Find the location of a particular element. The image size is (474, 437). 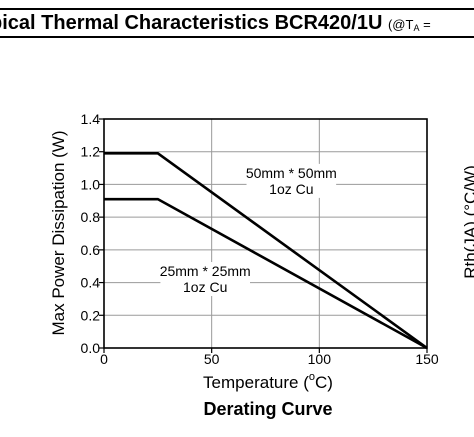

title-condition: (@TA = is located at coordinates (409, 25).